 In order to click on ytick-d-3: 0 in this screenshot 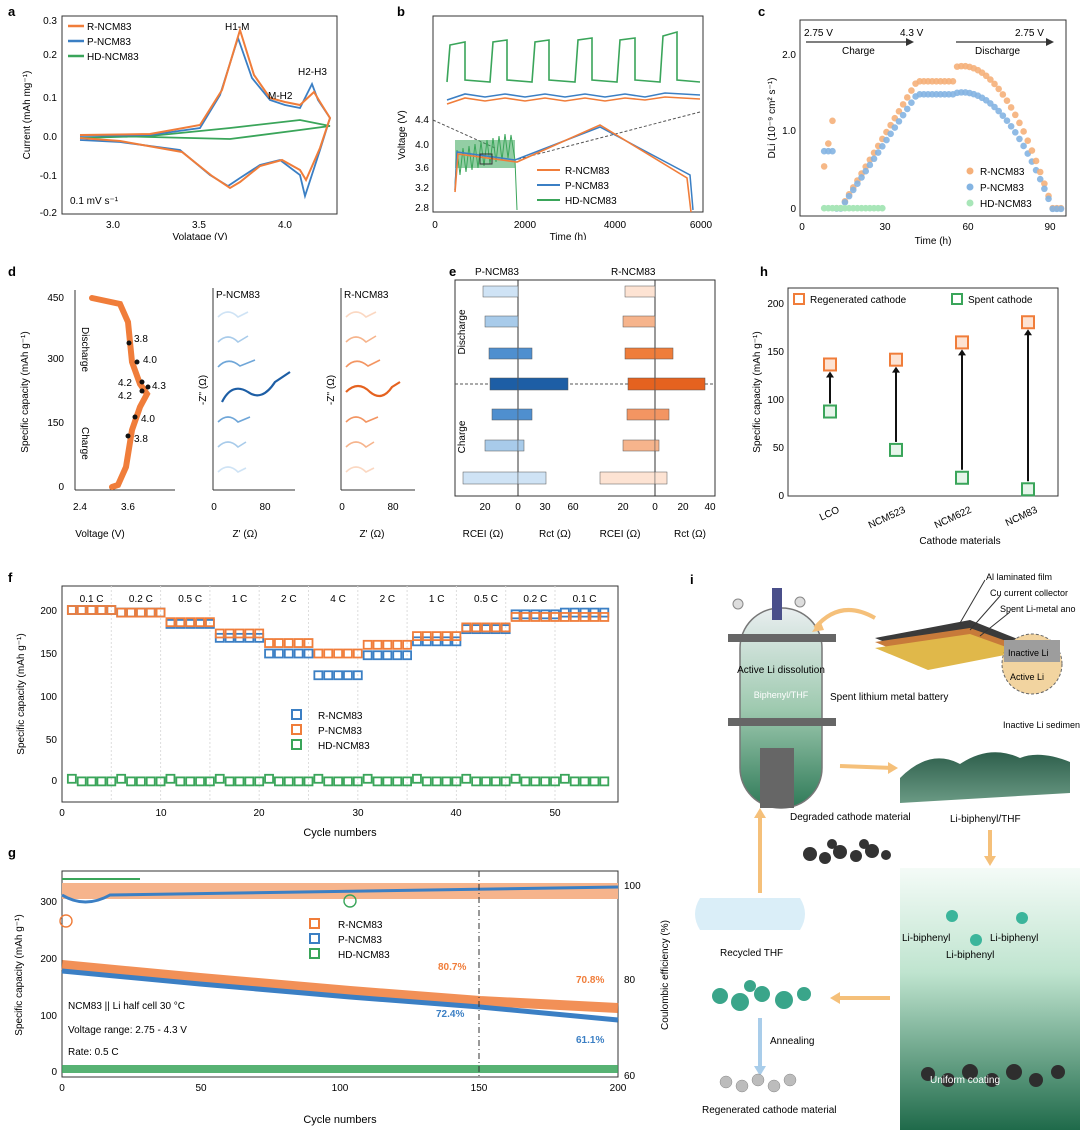, I will do `click(61, 487)`.